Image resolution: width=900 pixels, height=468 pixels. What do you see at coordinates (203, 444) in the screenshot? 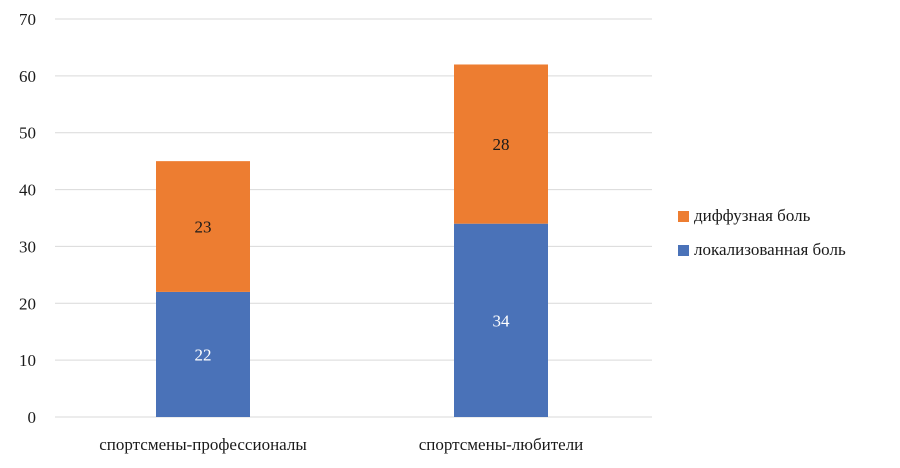
I see `x-category-label-0: спортсмены-профессионалы` at bounding box center [203, 444].